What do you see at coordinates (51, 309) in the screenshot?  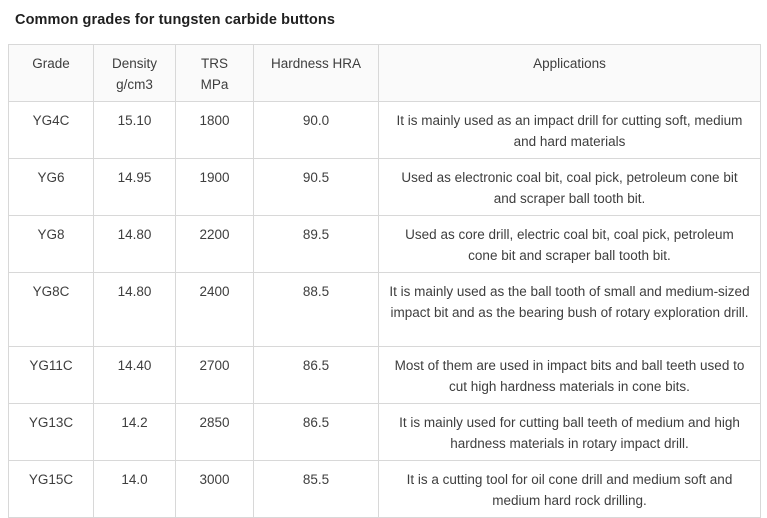 I see `cell-grade: YG8C` at bounding box center [51, 309].